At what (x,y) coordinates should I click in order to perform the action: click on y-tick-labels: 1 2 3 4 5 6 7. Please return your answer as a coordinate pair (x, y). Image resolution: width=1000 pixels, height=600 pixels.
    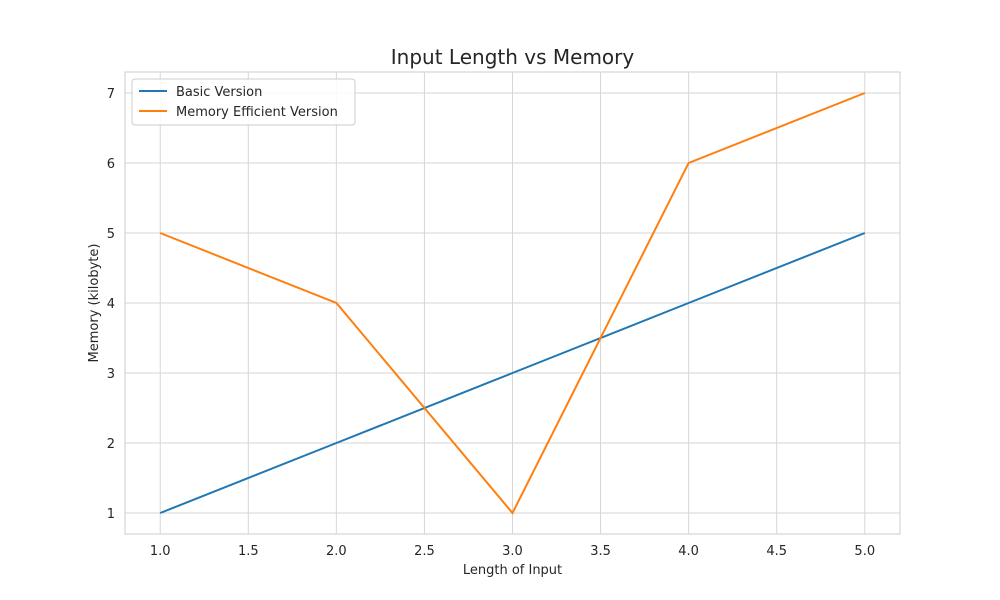
    Looking at the image, I should click on (111, 304).